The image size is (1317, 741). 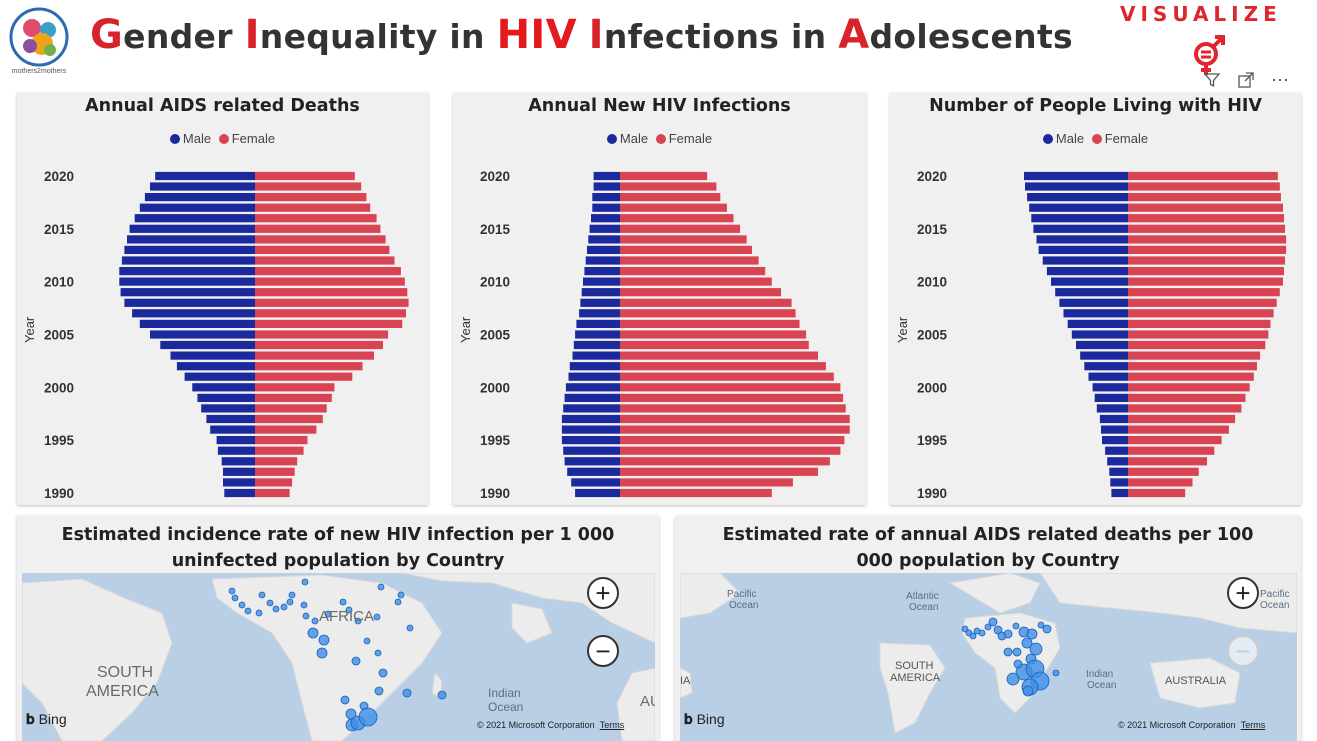 What do you see at coordinates (1246, 80) in the screenshot?
I see `focus-mode-icon` at bounding box center [1246, 80].